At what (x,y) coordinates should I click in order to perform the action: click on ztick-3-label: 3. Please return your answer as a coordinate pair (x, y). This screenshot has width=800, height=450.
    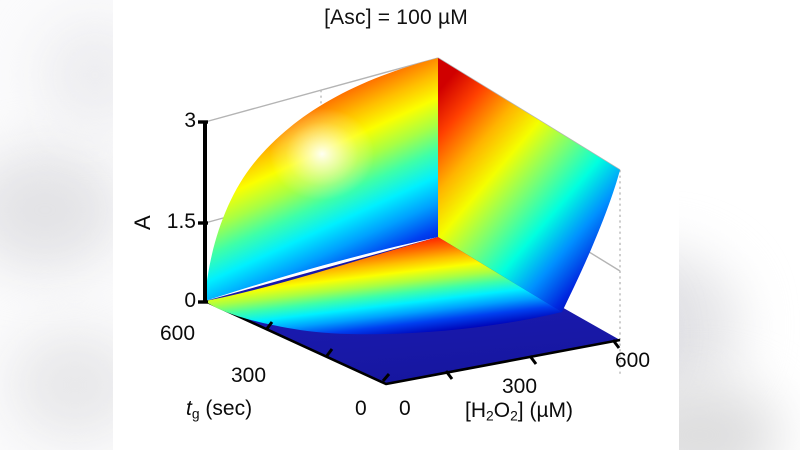
    Looking at the image, I should click on (190, 120).